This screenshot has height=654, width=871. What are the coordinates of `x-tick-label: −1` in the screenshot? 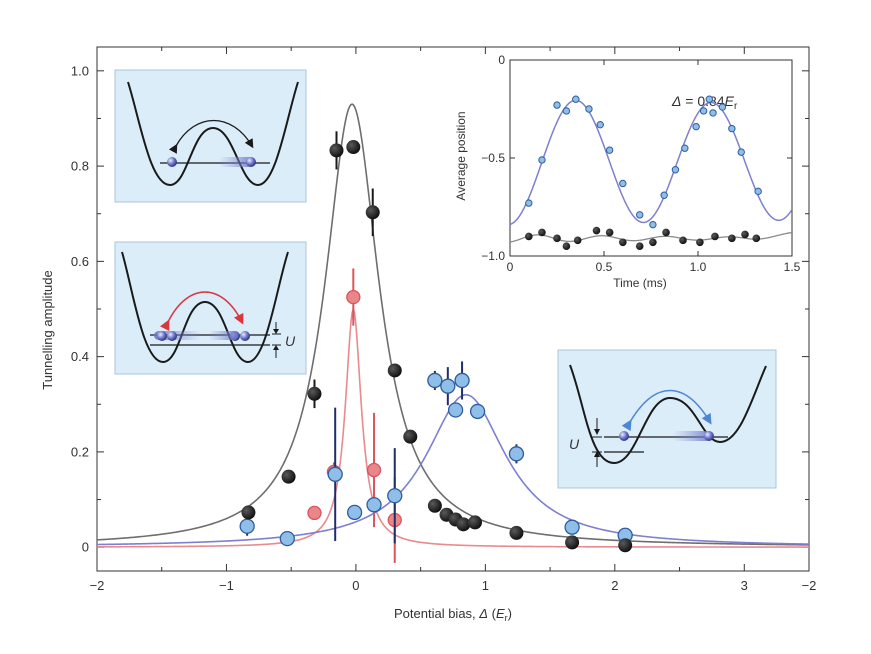 It's located at (226, 585).